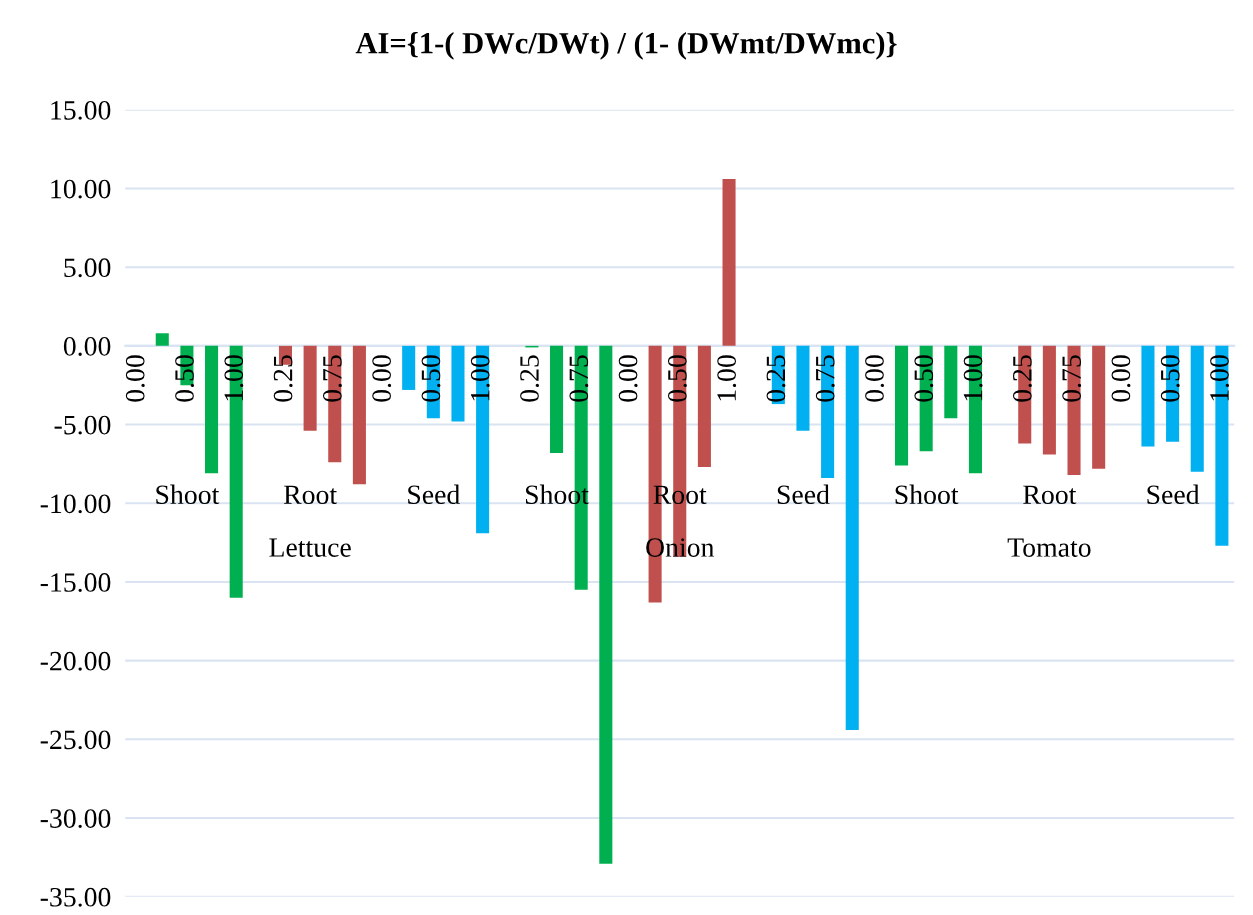 The width and height of the screenshot is (1253, 915). I want to click on y-tick-label: -20.00, so click(75, 661).